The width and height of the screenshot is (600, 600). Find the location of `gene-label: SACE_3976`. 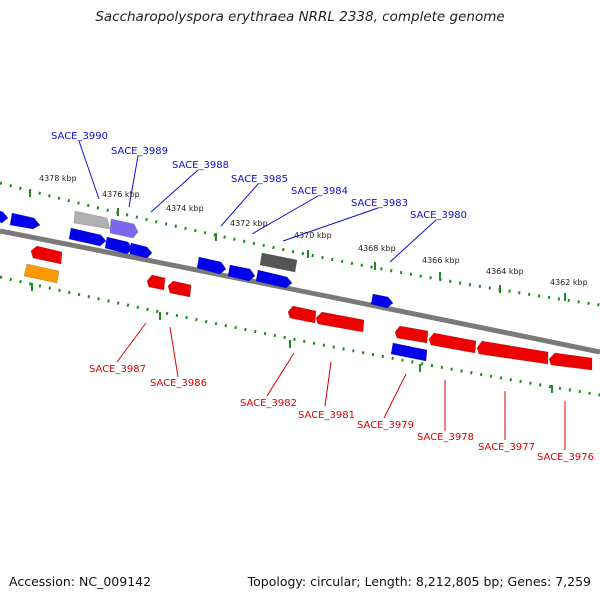

gene-label: SACE_3976 is located at coordinates (565, 457).